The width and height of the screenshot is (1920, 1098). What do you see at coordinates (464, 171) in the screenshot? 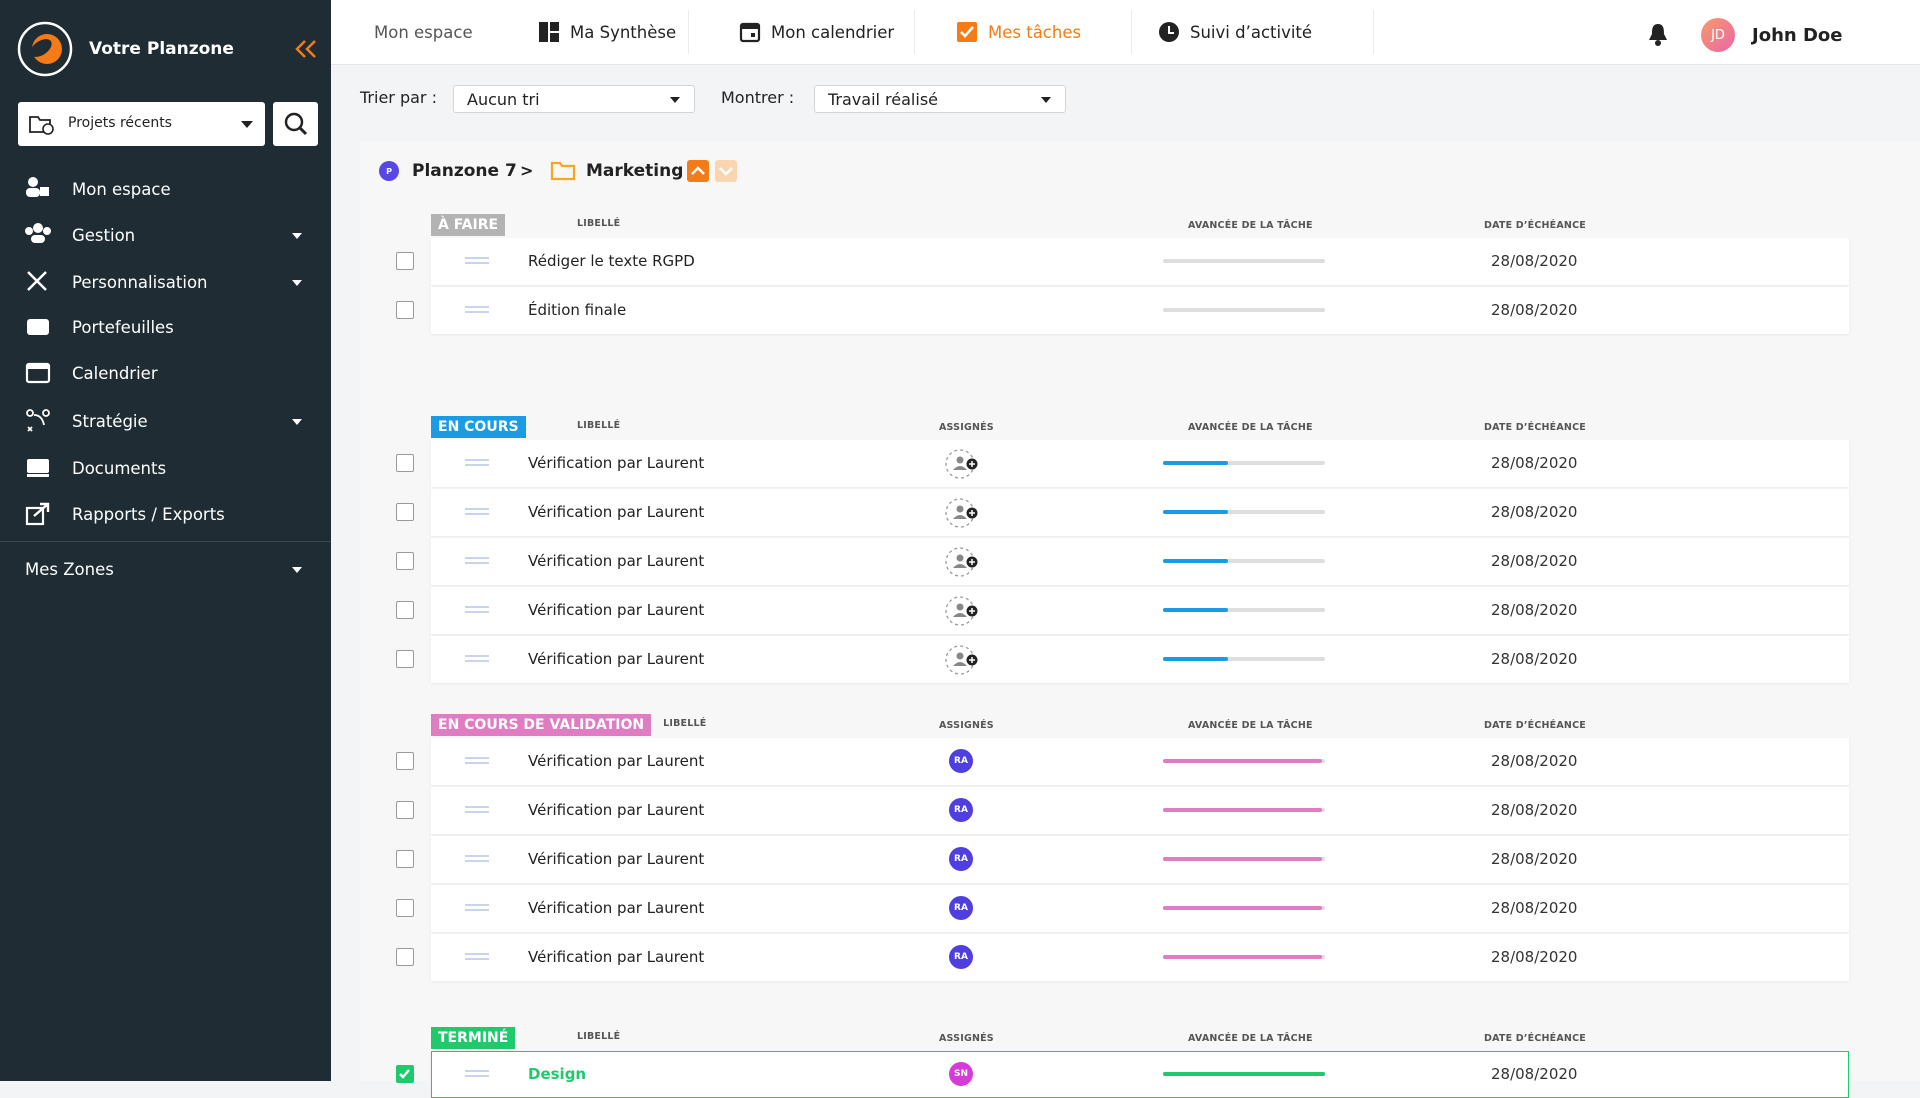
I see `workspace-name: Planzone 7` at bounding box center [464, 171].